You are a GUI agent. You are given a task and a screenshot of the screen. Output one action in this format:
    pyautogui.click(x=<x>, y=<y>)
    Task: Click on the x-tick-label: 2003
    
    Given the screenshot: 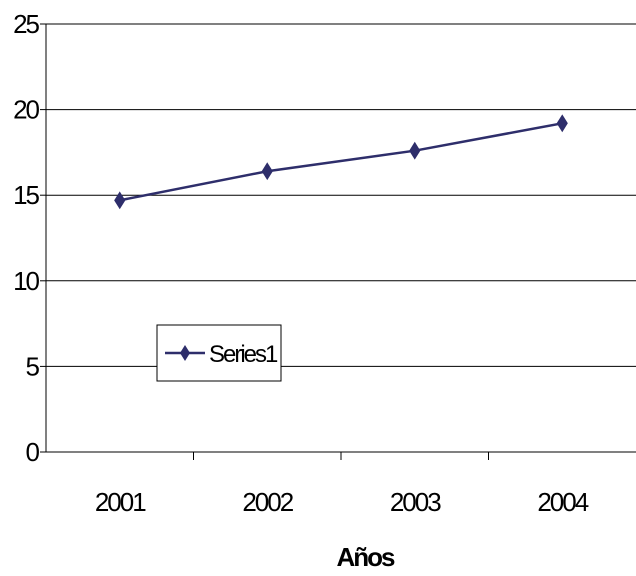 What is the action you would take?
    pyautogui.click(x=415, y=502)
    